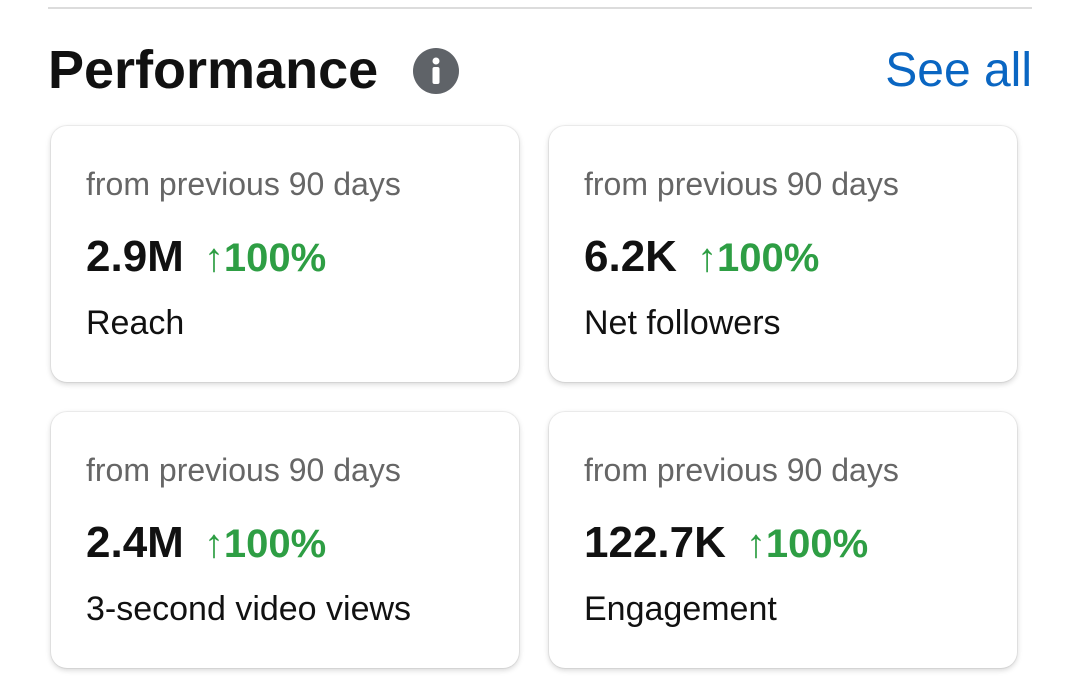 The width and height of the screenshot is (1080, 690). I want to click on metric-value: 122.7K, so click(655, 542).